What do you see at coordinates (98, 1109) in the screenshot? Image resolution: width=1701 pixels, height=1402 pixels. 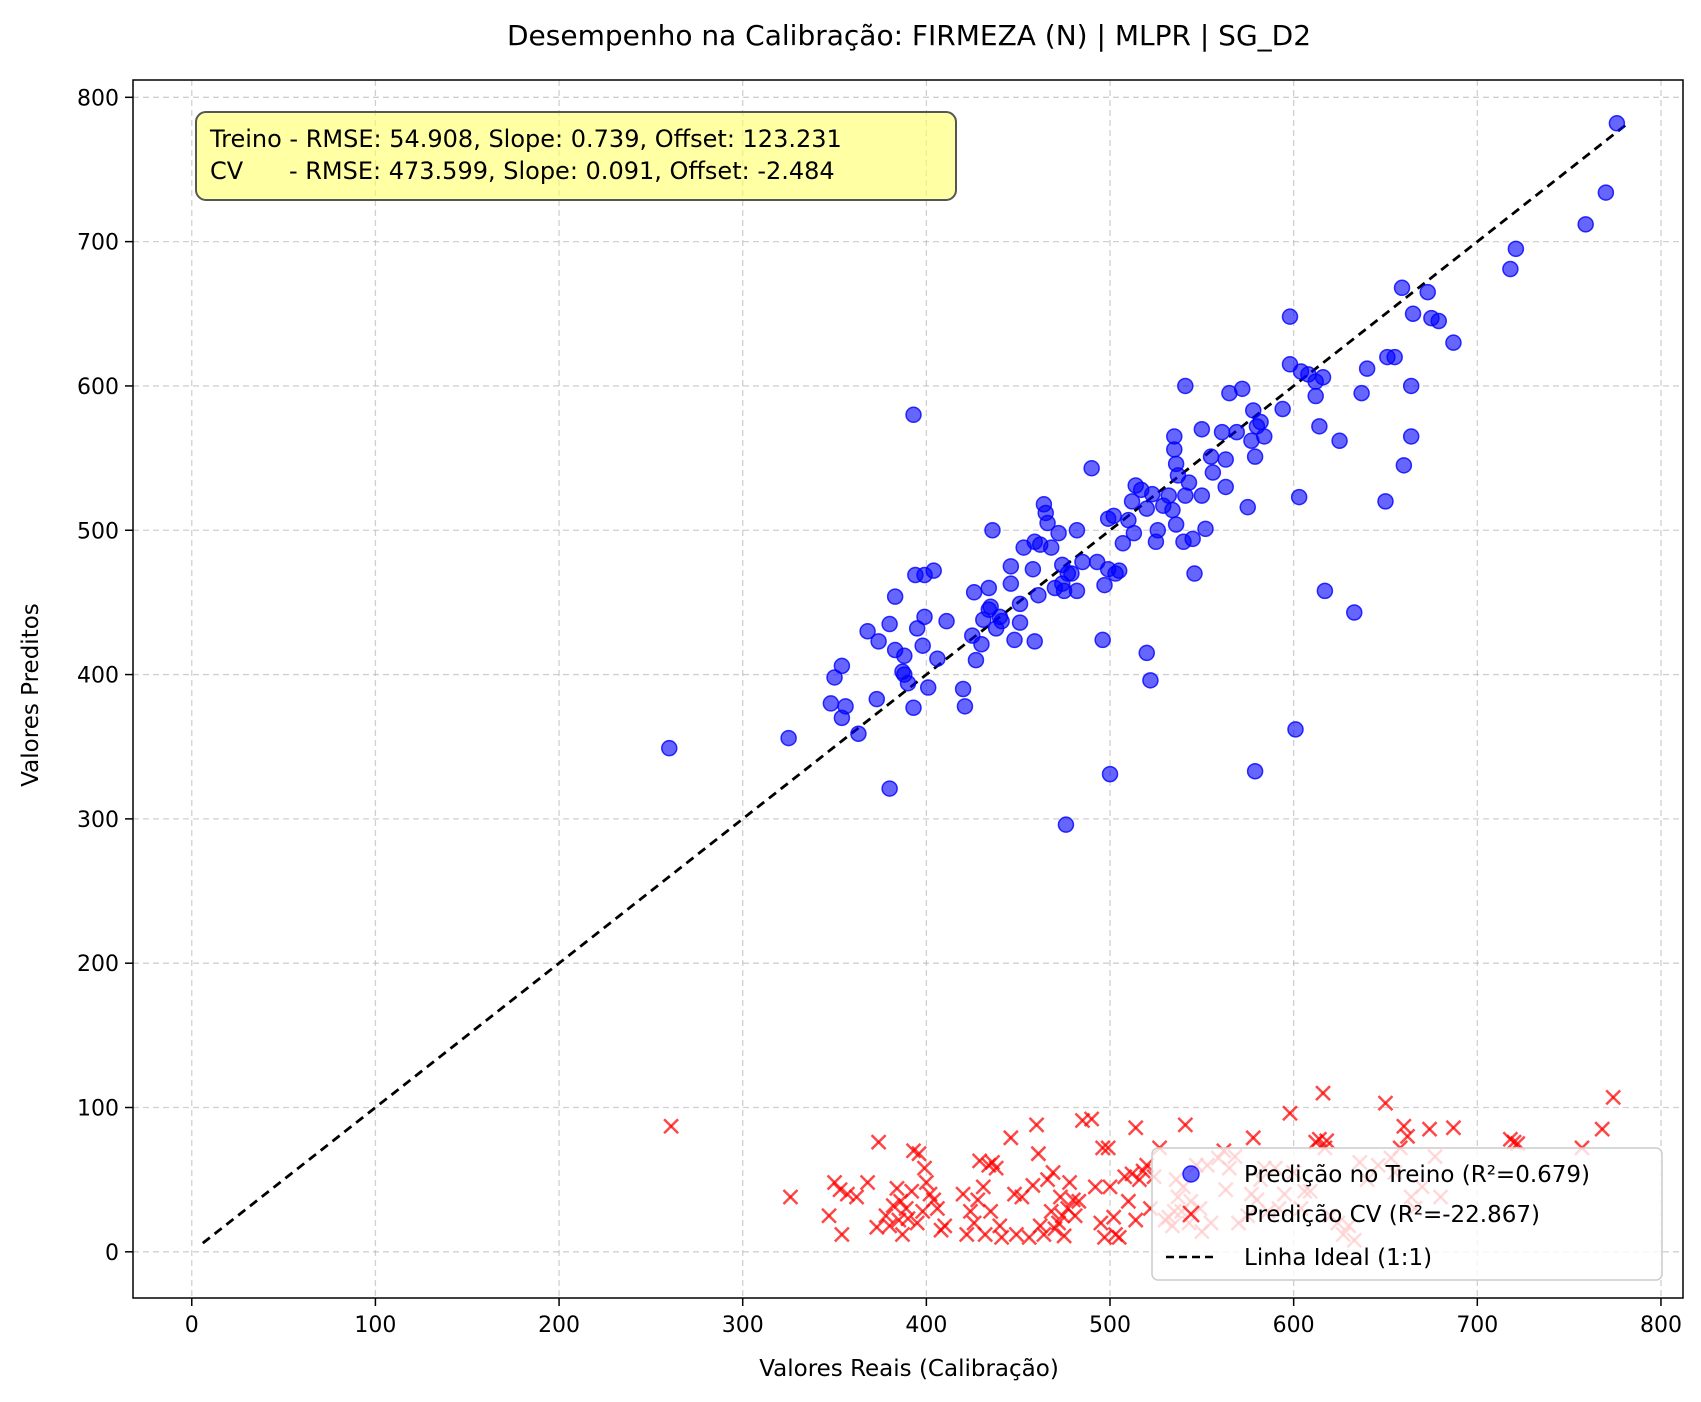 I see `y-tick-label: 100` at bounding box center [98, 1109].